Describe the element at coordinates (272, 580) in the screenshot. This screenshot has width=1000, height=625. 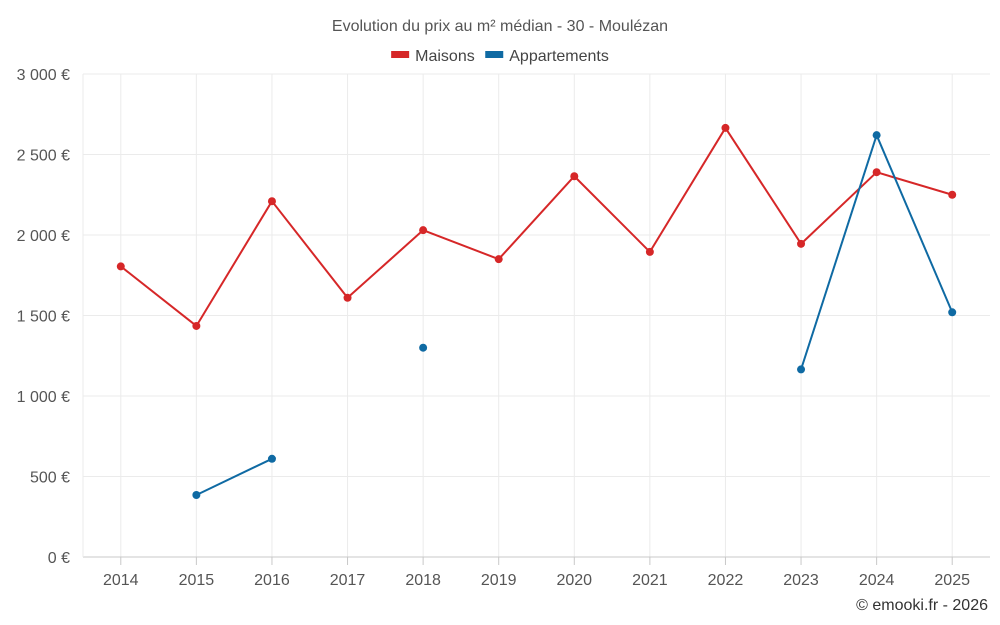
I see `x-tick-label: 2016` at that location.